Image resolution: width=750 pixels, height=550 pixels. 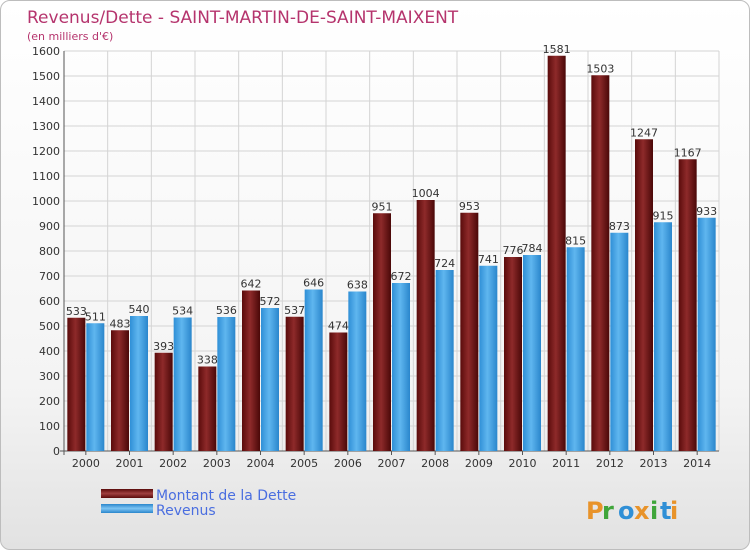 I want to click on y-tick-label: 100, so click(x=49, y=426).